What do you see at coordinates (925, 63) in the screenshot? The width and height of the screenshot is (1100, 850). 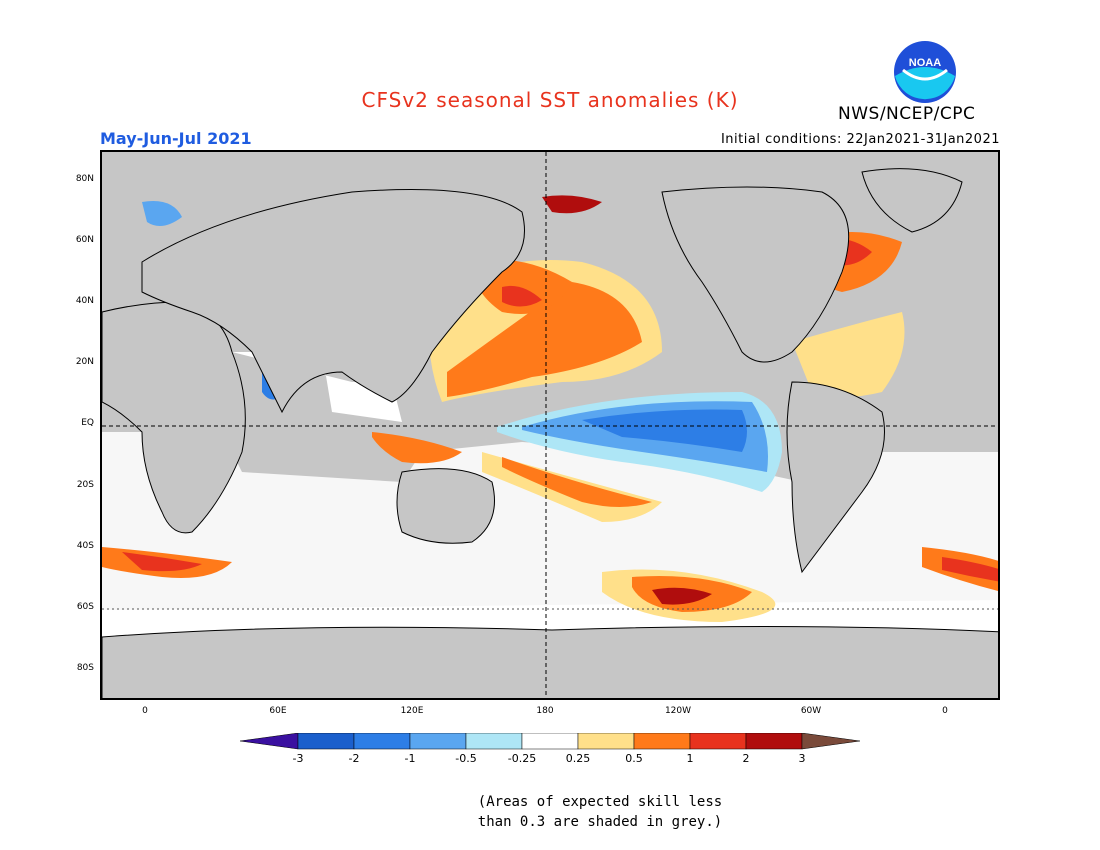 I see `logo-text: NOAA` at bounding box center [925, 63].